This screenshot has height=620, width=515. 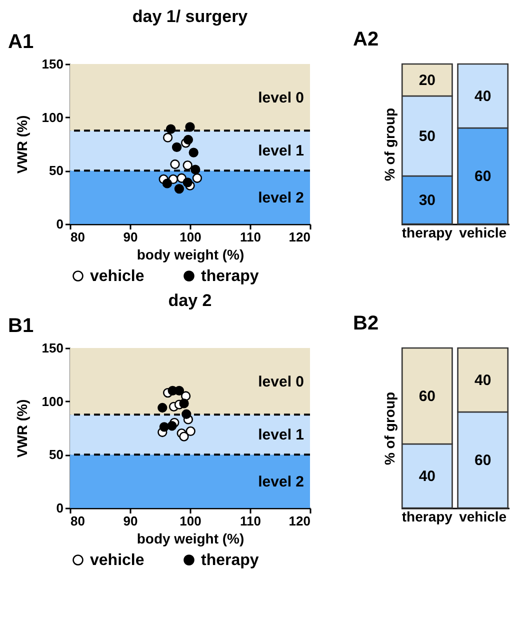 I want to click on data-label: 30, so click(x=427, y=200).